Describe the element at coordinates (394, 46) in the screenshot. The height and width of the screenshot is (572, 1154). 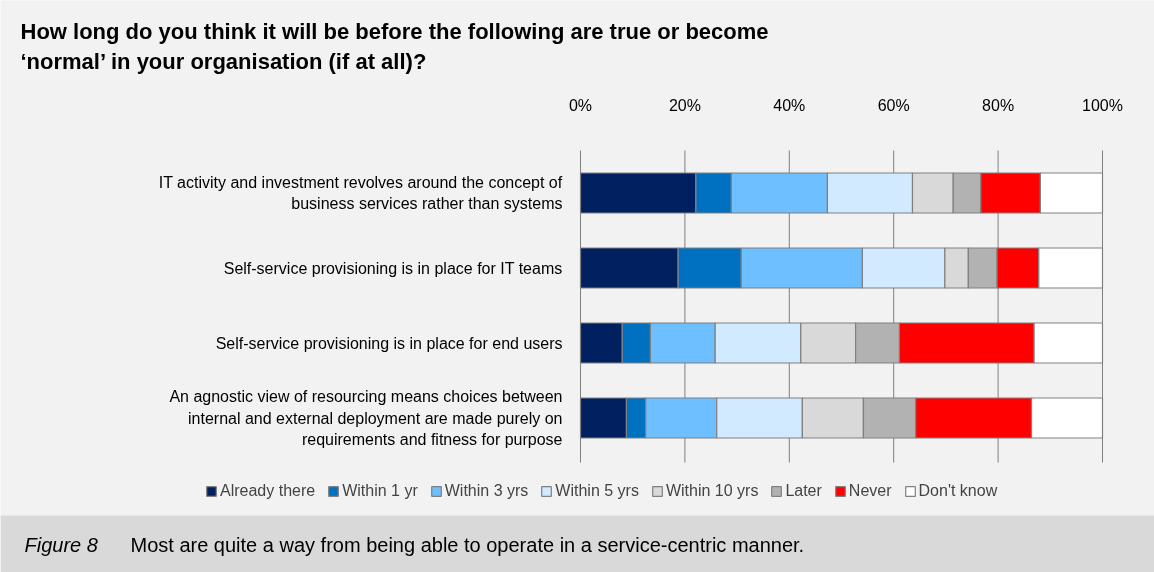
I see `text: How long do you think it will be before the following are true or become ‘normal’ in your organisation (if at all)?` at that location.